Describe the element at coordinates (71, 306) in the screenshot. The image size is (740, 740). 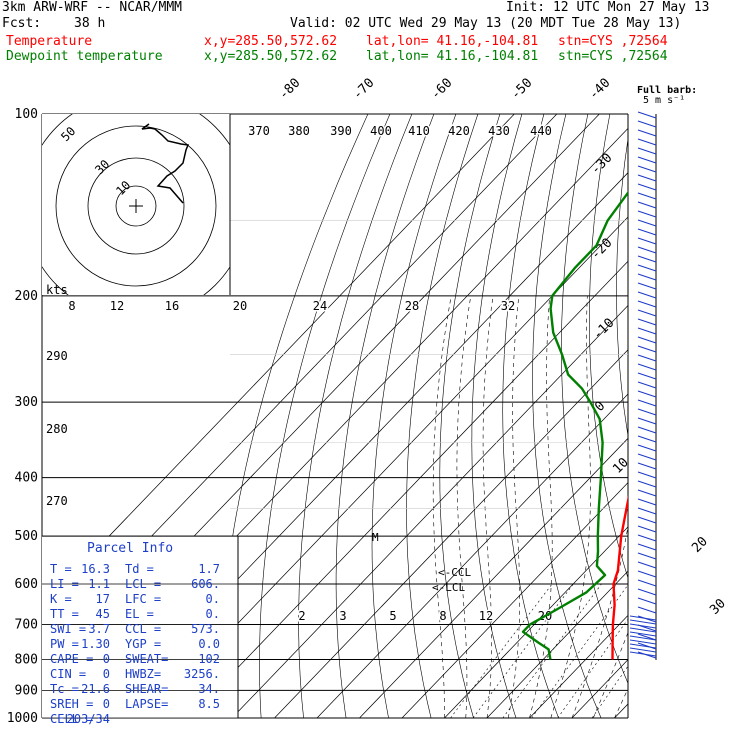
I see `mixing-ratio-tick-label: 8` at that location.